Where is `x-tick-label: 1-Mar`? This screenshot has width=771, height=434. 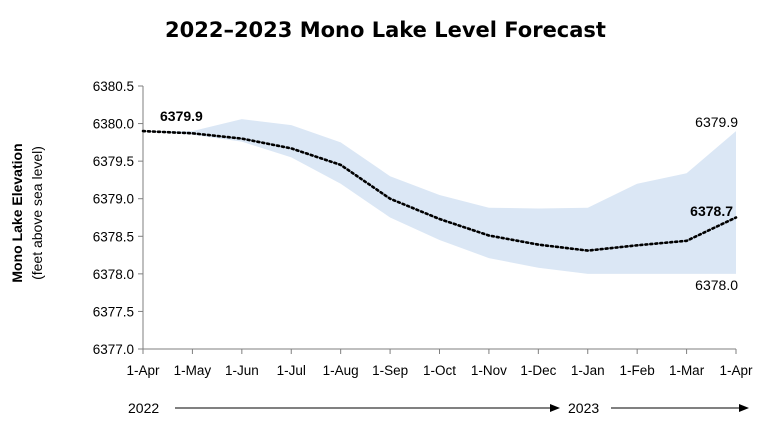 x-tick-label: 1-Mar is located at coordinates (687, 370).